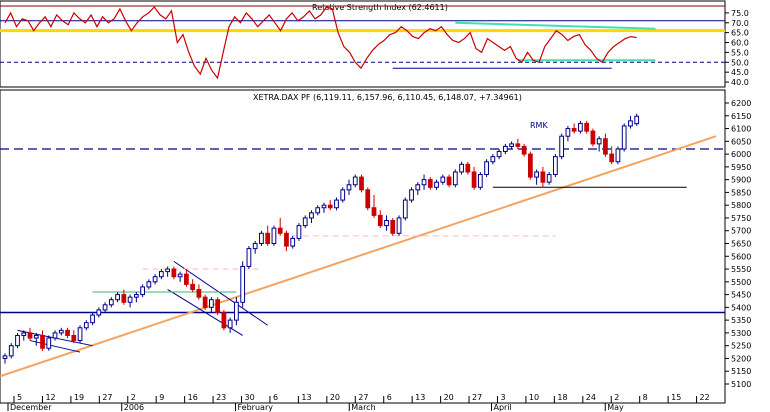 Image resolution: width=770 pixels, height=412 pixels. What do you see at coordinates (741, 129) in the screenshot?
I see `price-tick-label: 6100` at bounding box center [741, 129].